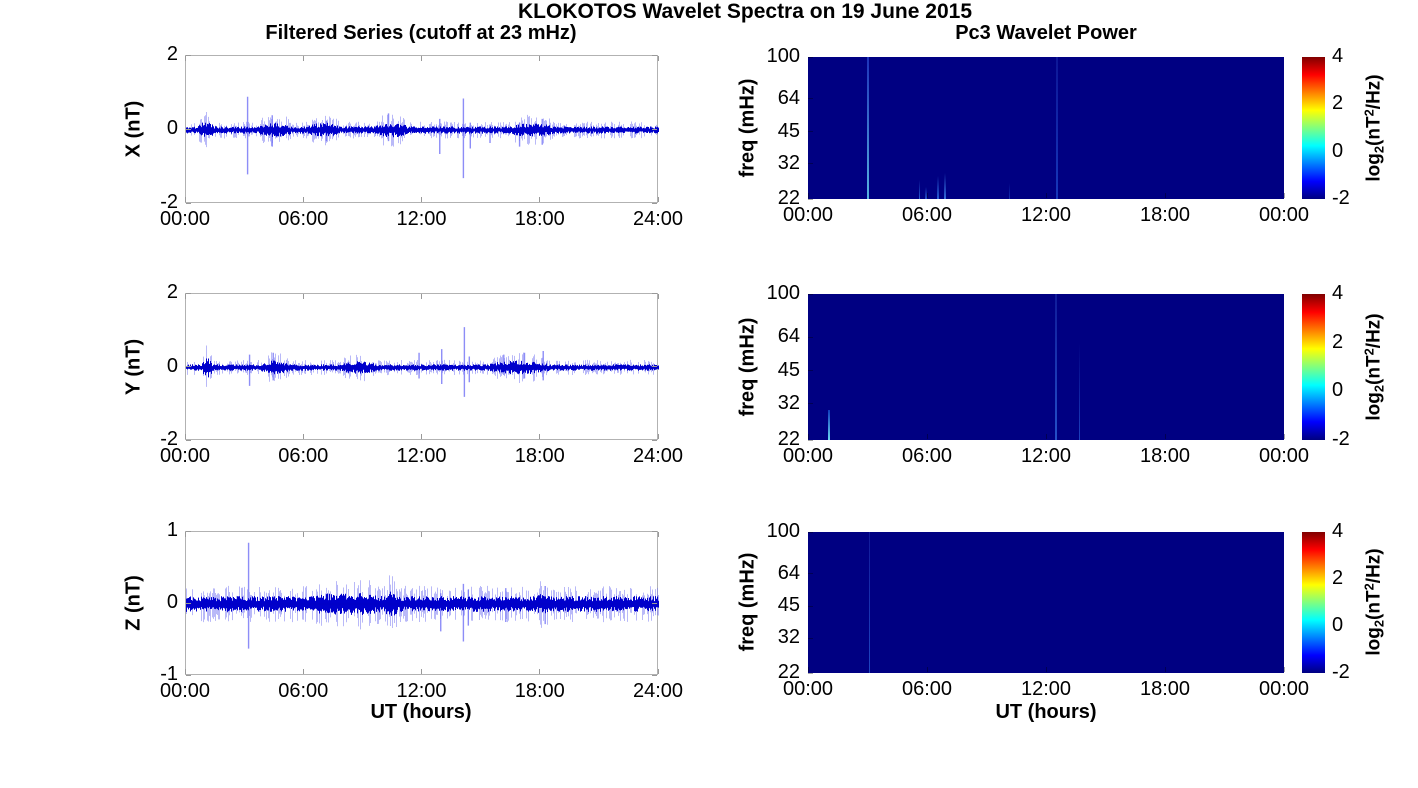 This screenshot has height=788, width=1418. Describe the element at coordinates (421, 33) in the screenshot. I see `left-column-title: Filtered Series (cutoff at 23 mHz)` at that location.